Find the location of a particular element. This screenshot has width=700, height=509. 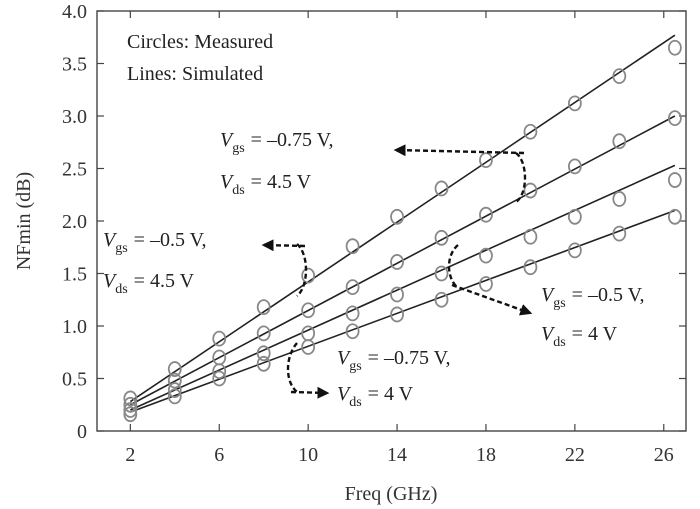

measured-point-s1-p5 is located at coordinates (352, 287).